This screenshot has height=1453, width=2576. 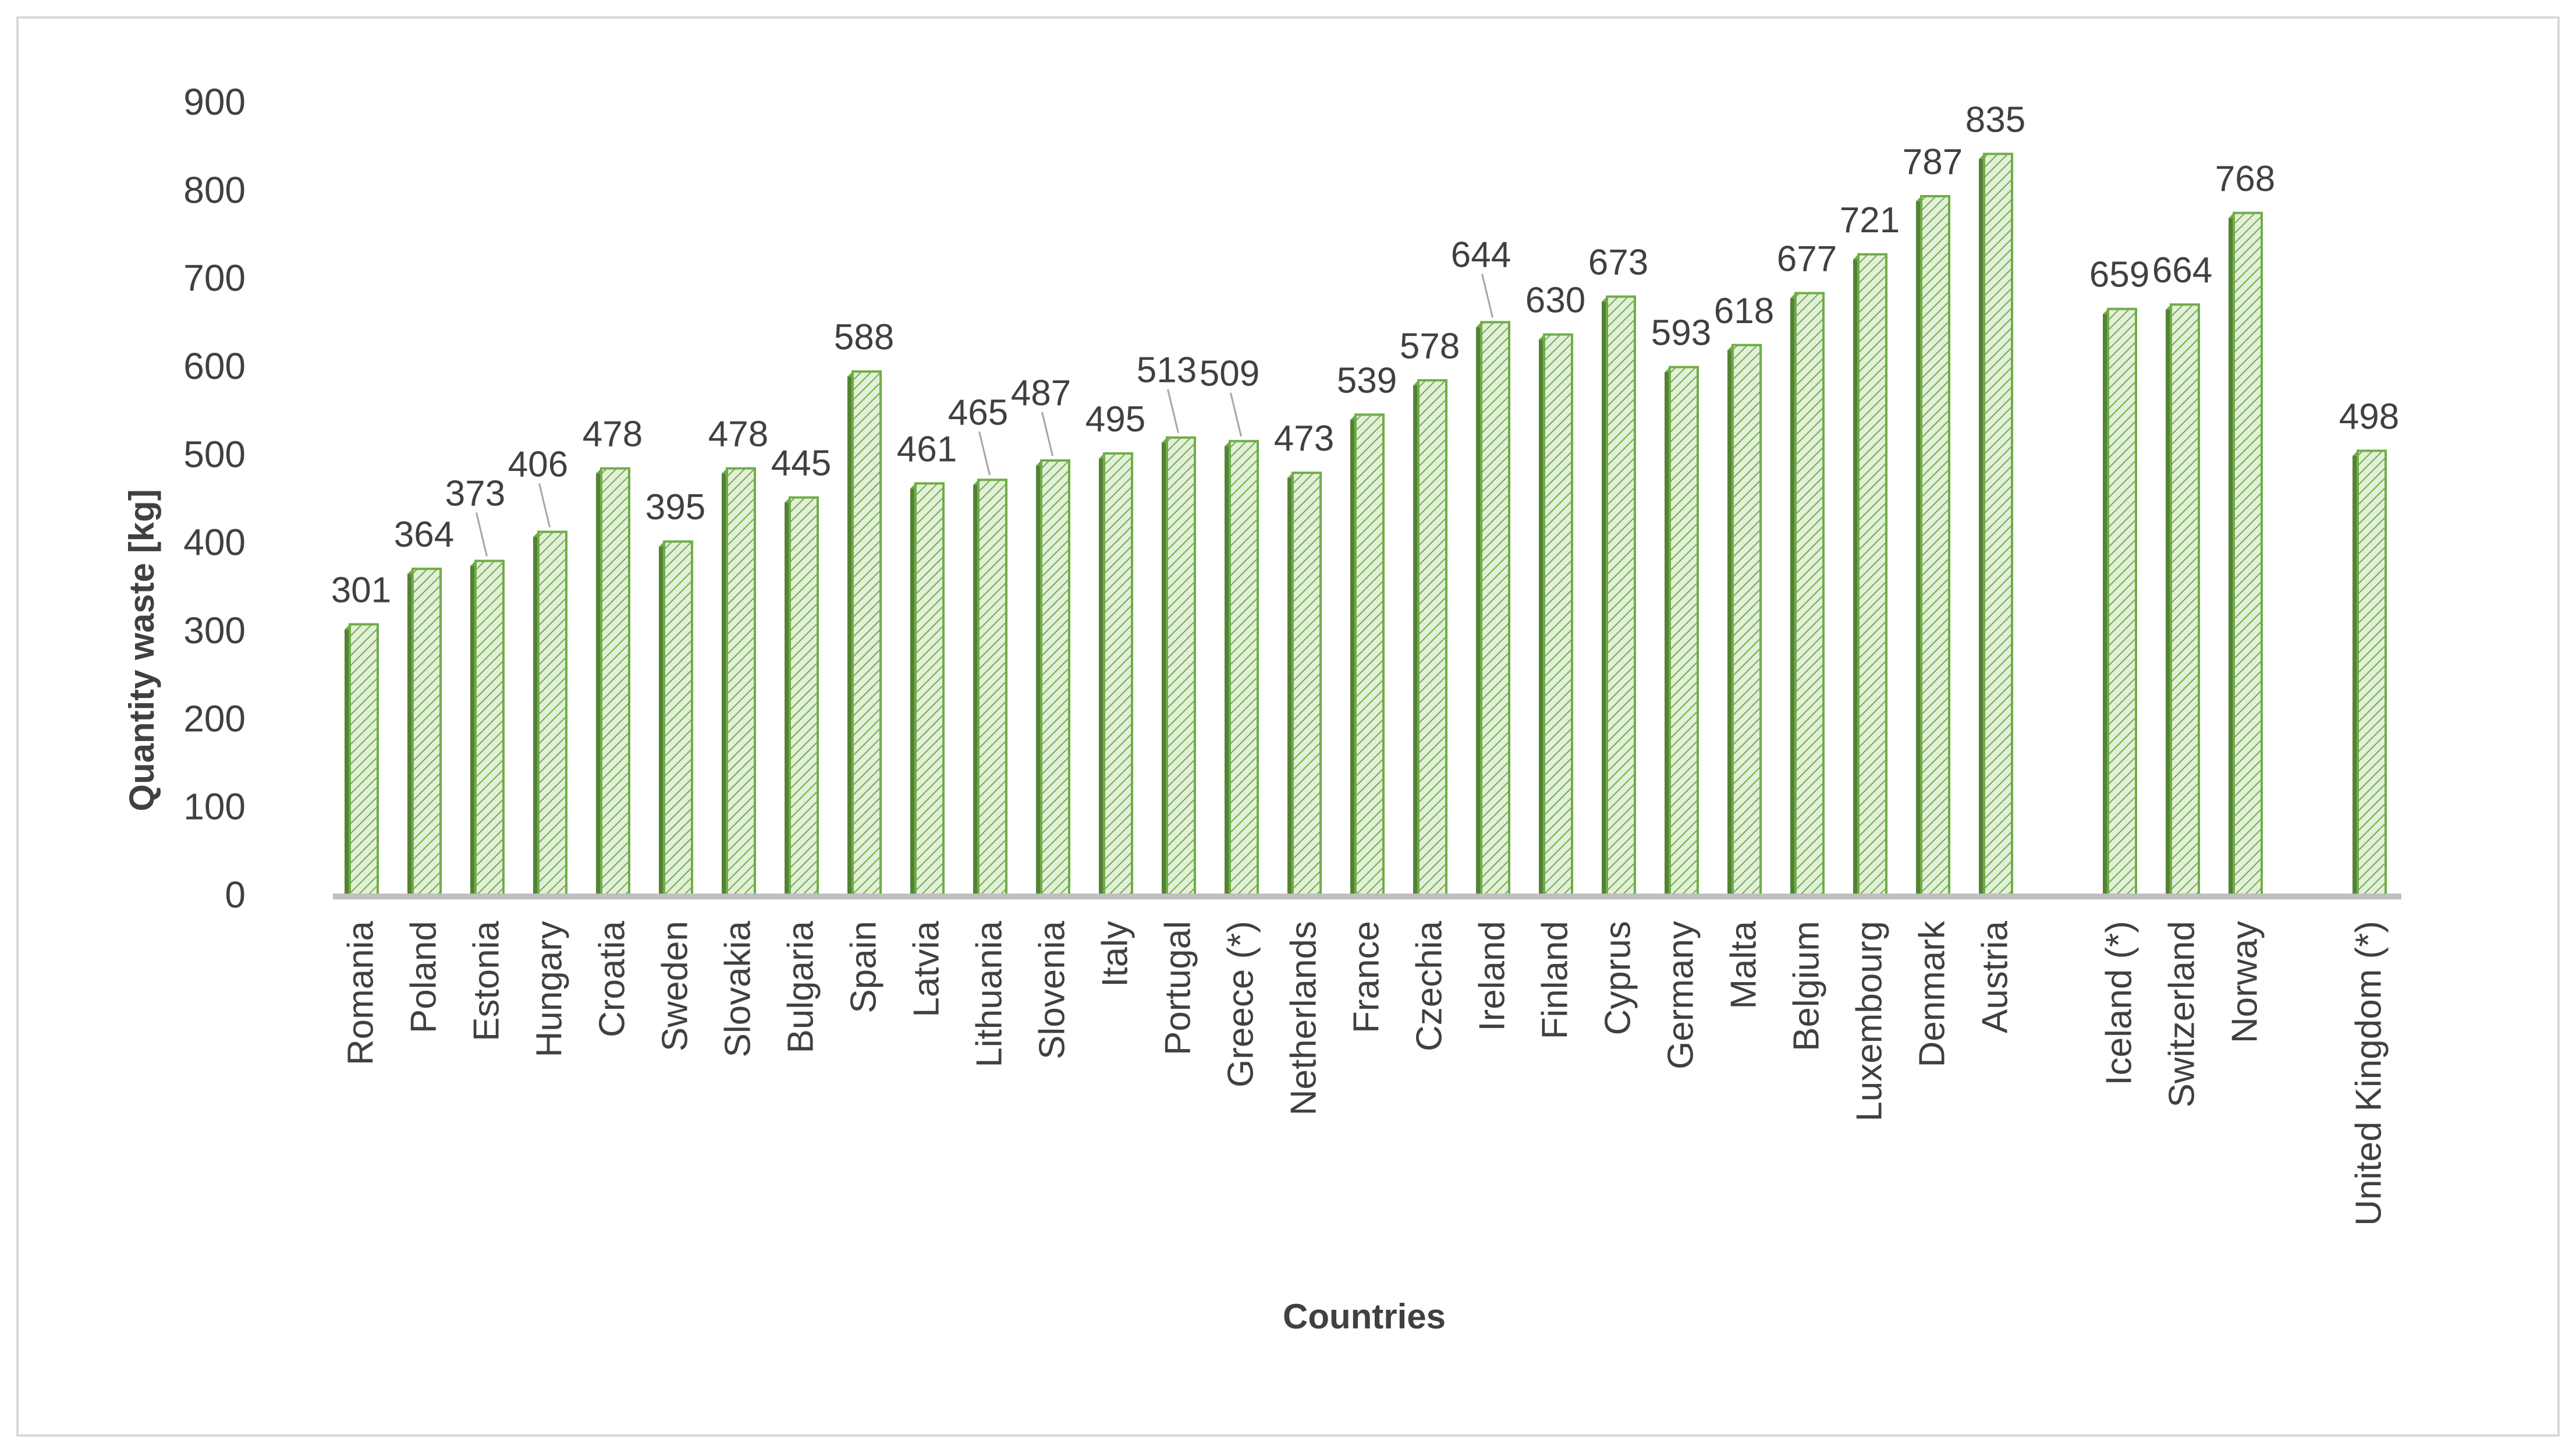 I want to click on category-label-croatia: Croatia, so click(x=613, y=978).